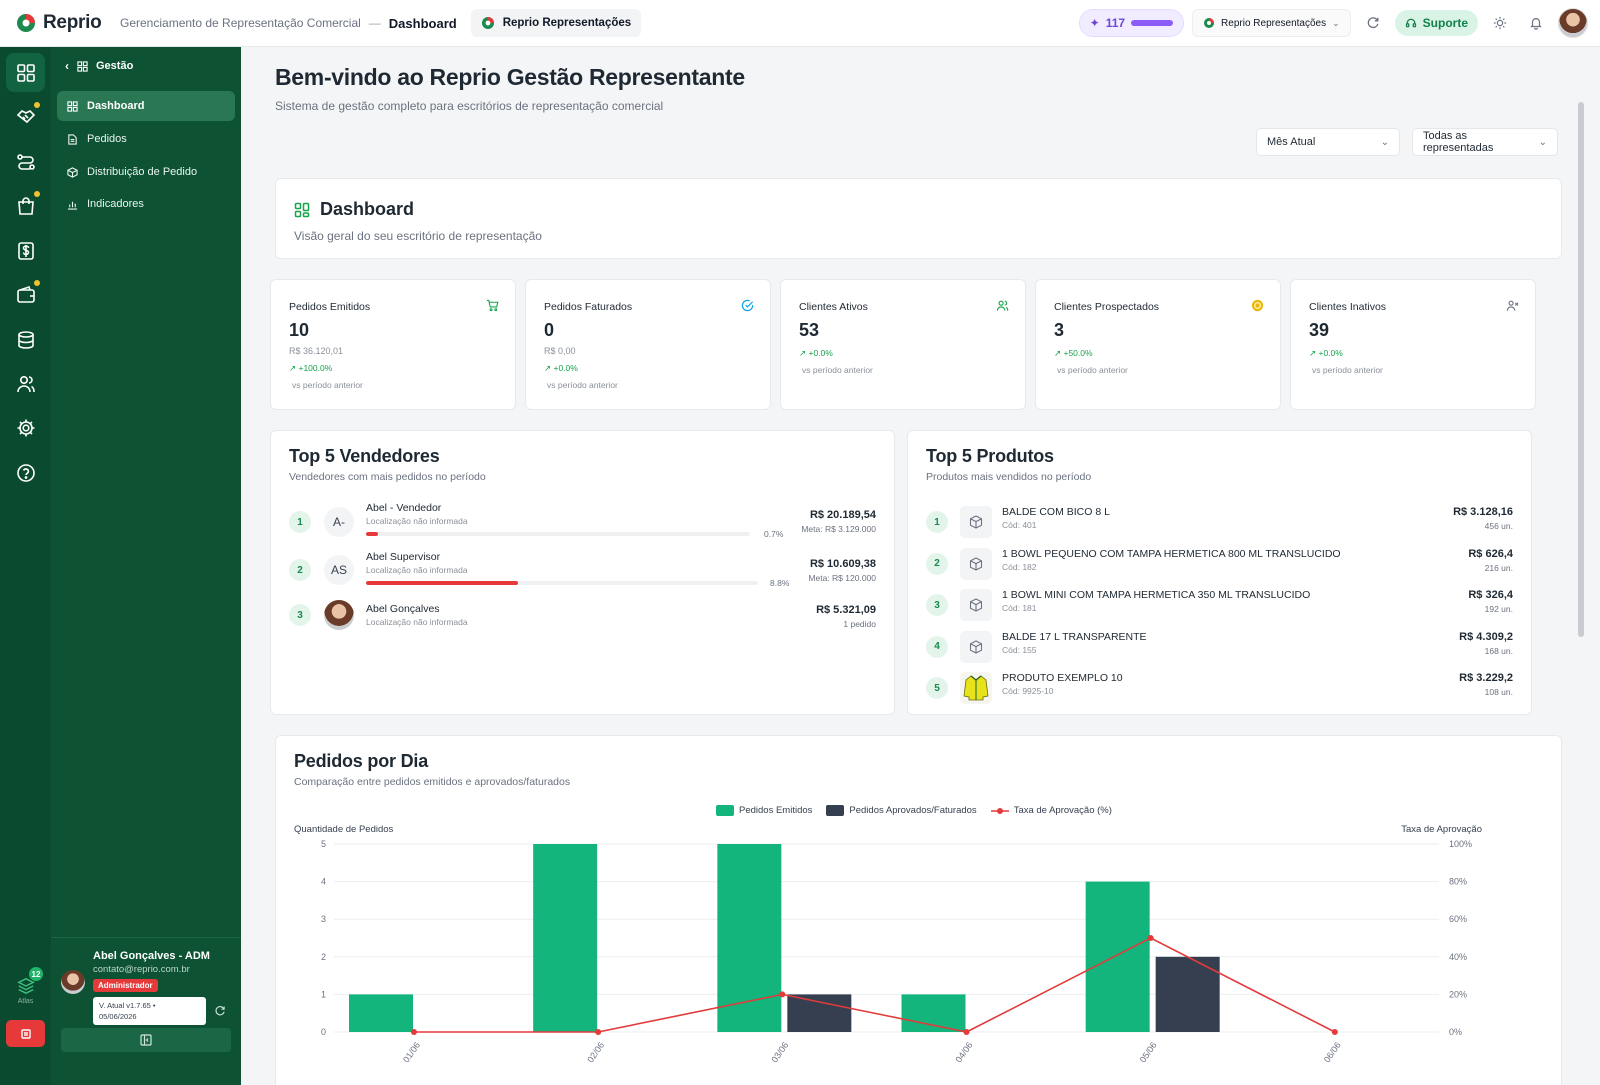  What do you see at coordinates (1336, 22) in the screenshot?
I see `chevron-down-icon: ⌄` at bounding box center [1336, 22].